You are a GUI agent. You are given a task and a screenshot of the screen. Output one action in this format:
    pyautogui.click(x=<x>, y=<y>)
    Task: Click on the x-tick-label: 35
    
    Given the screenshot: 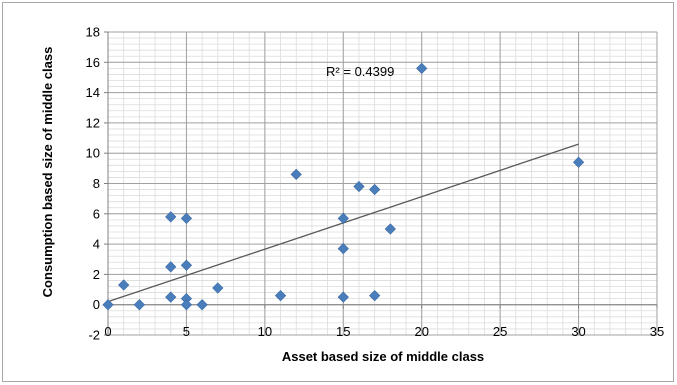 What is the action you would take?
    pyautogui.click(x=657, y=331)
    